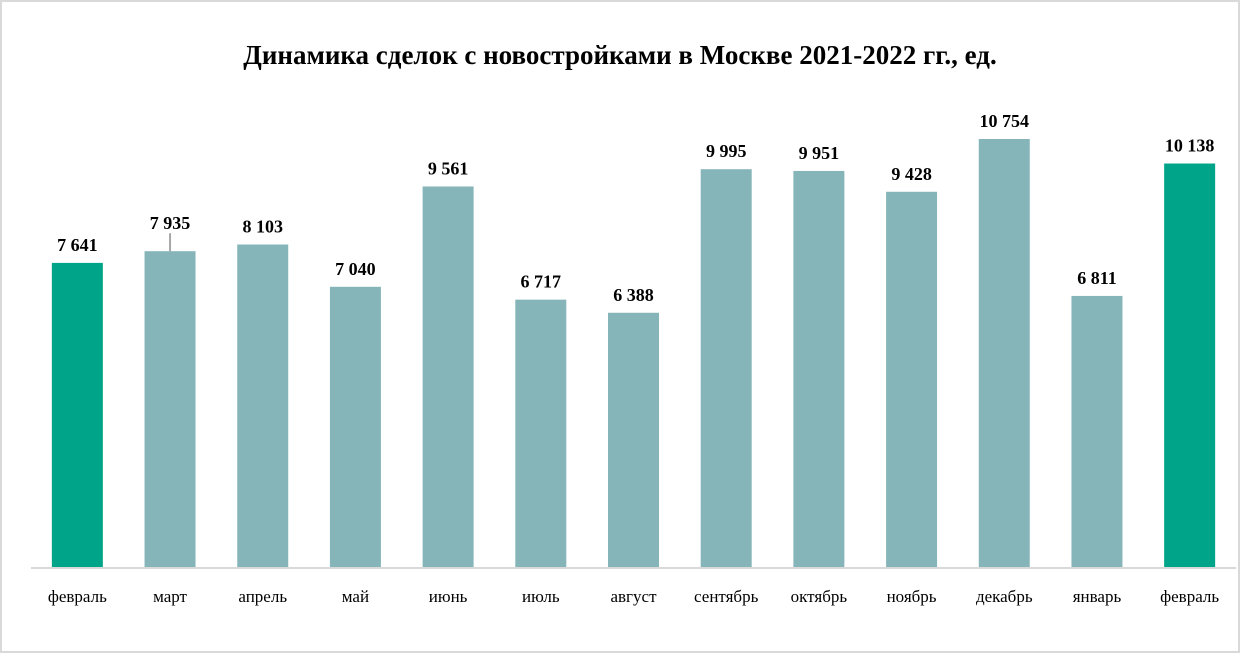 This screenshot has width=1240, height=653. Describe the element at coordinates (262, 227) in the screenshot. I see `data-label: 8 103` at that location.